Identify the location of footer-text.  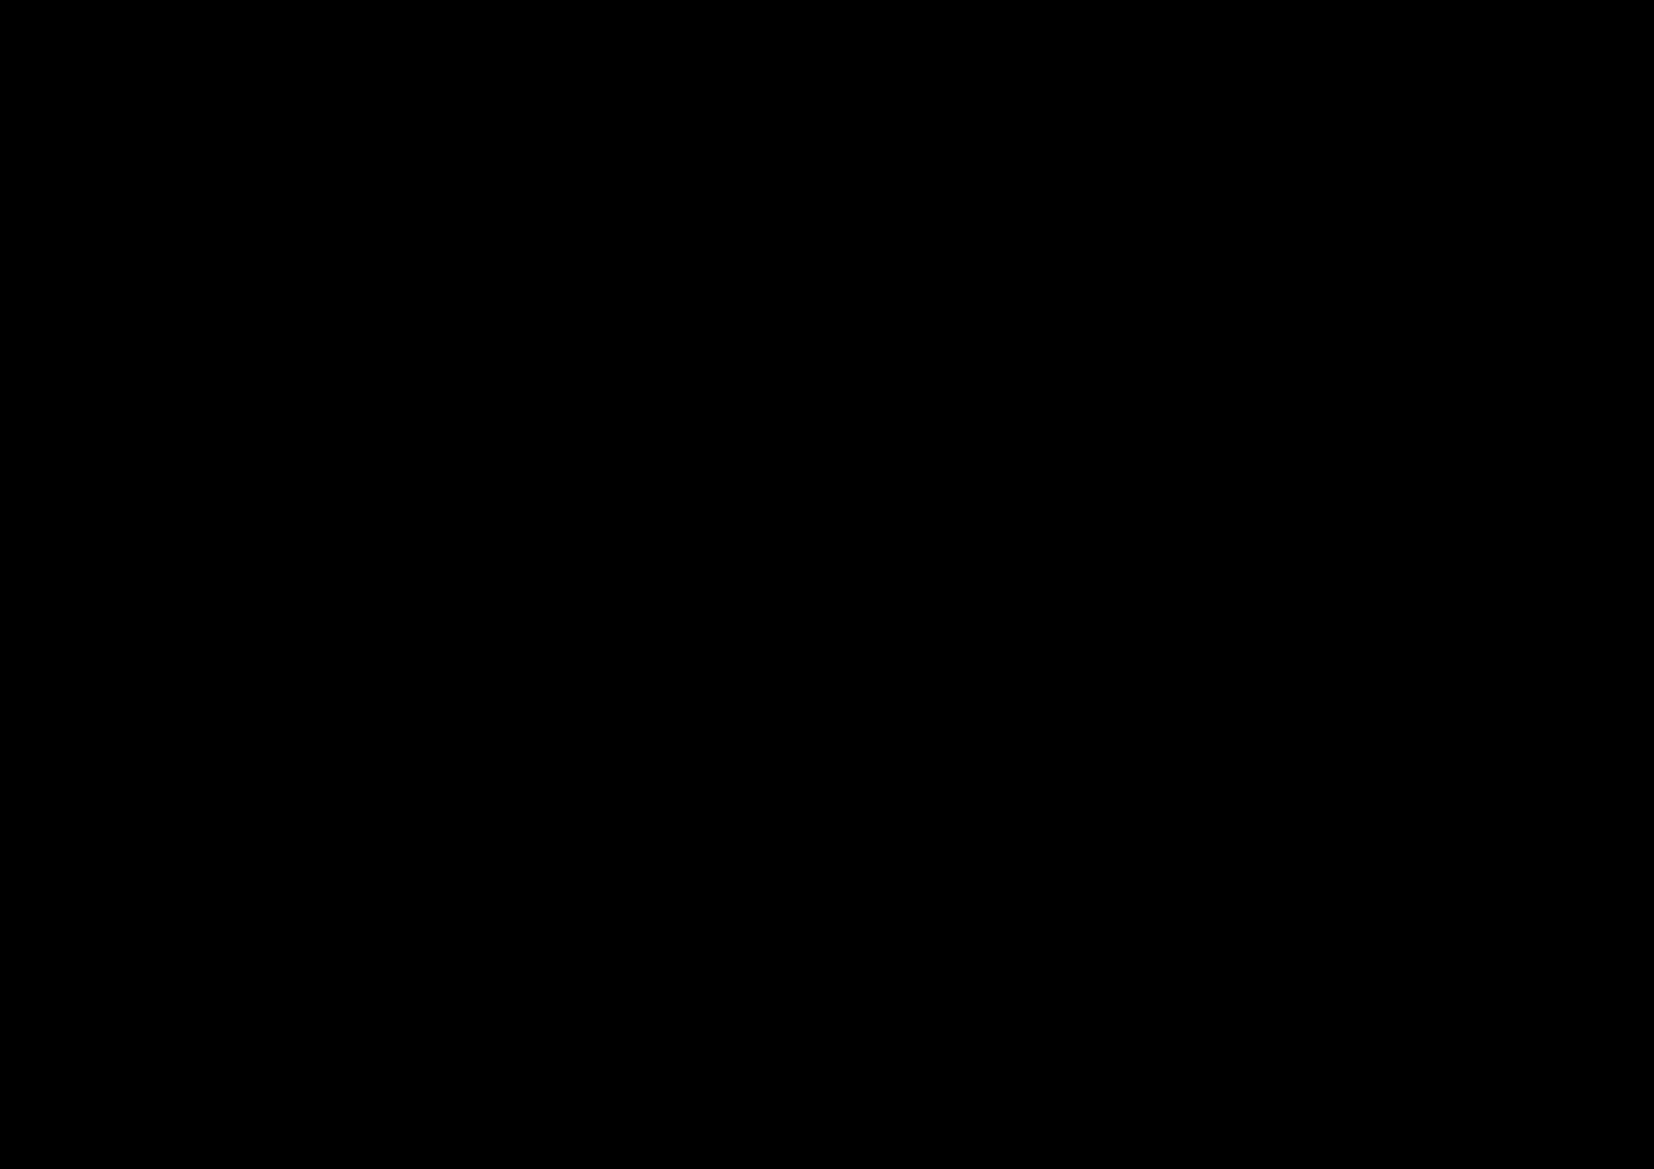
(36, 1105).